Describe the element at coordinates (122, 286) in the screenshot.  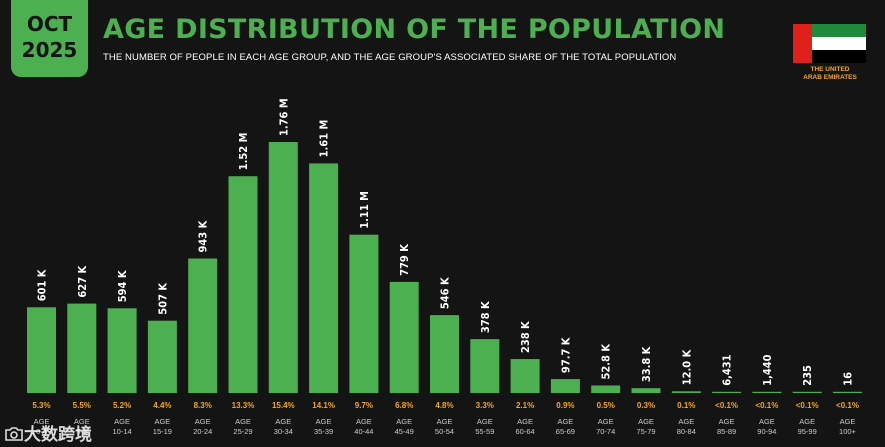
I see `data-label: 594 K` at that location.